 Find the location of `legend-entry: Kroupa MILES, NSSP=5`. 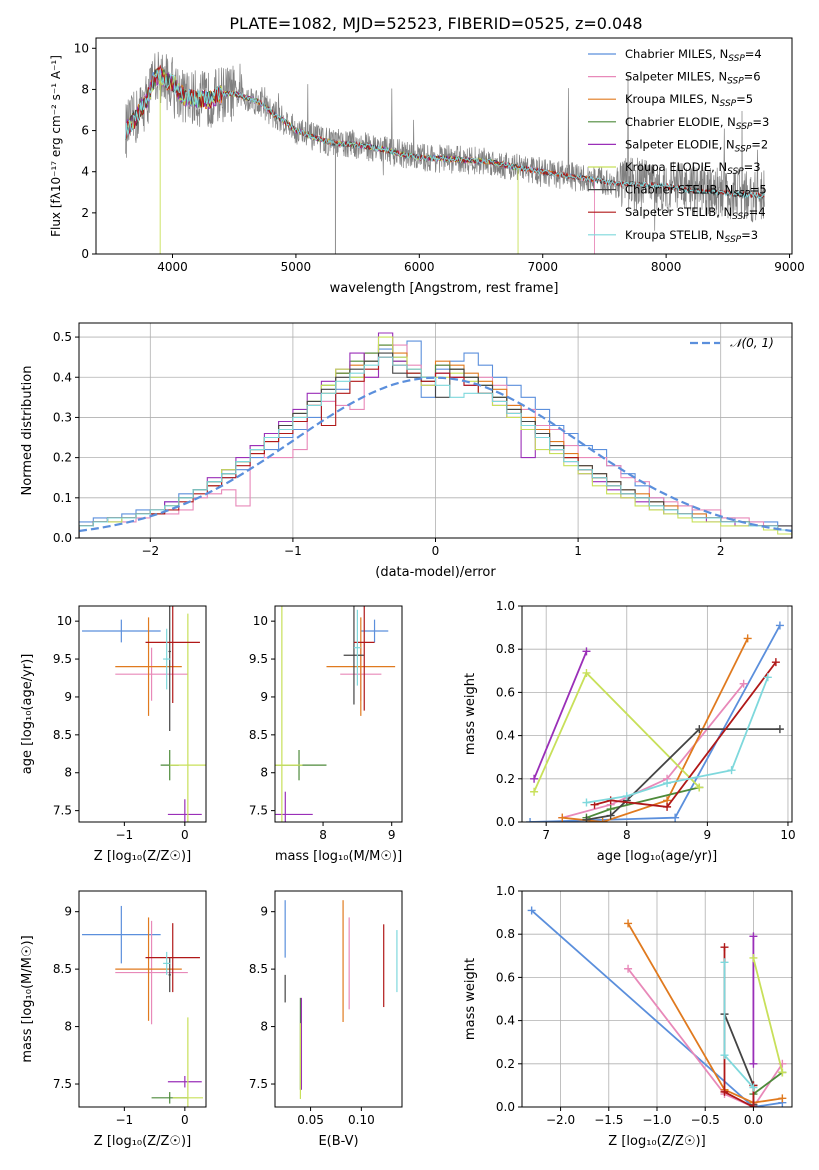

legend-entry: Kroupa MILES, NSSP=5 is located at coordinates (689, 100).